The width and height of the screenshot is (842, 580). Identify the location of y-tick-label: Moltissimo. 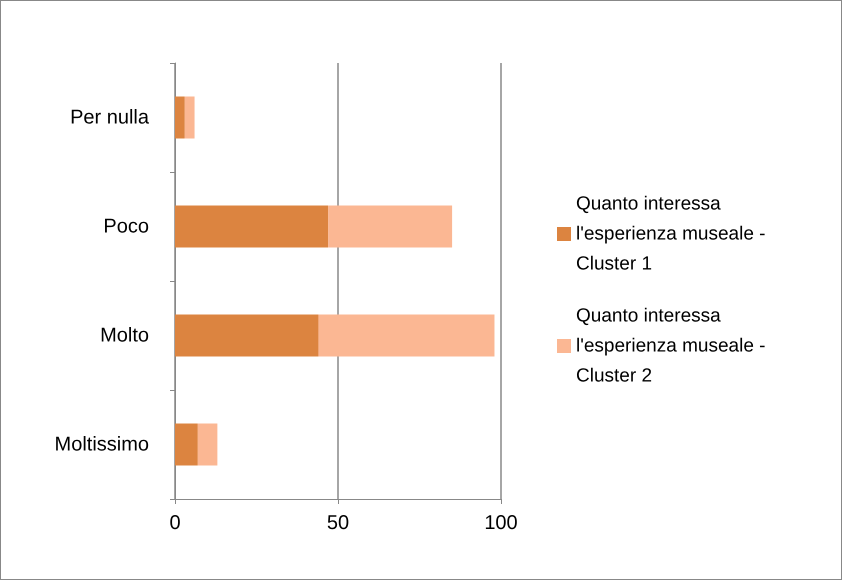
(101, 445).